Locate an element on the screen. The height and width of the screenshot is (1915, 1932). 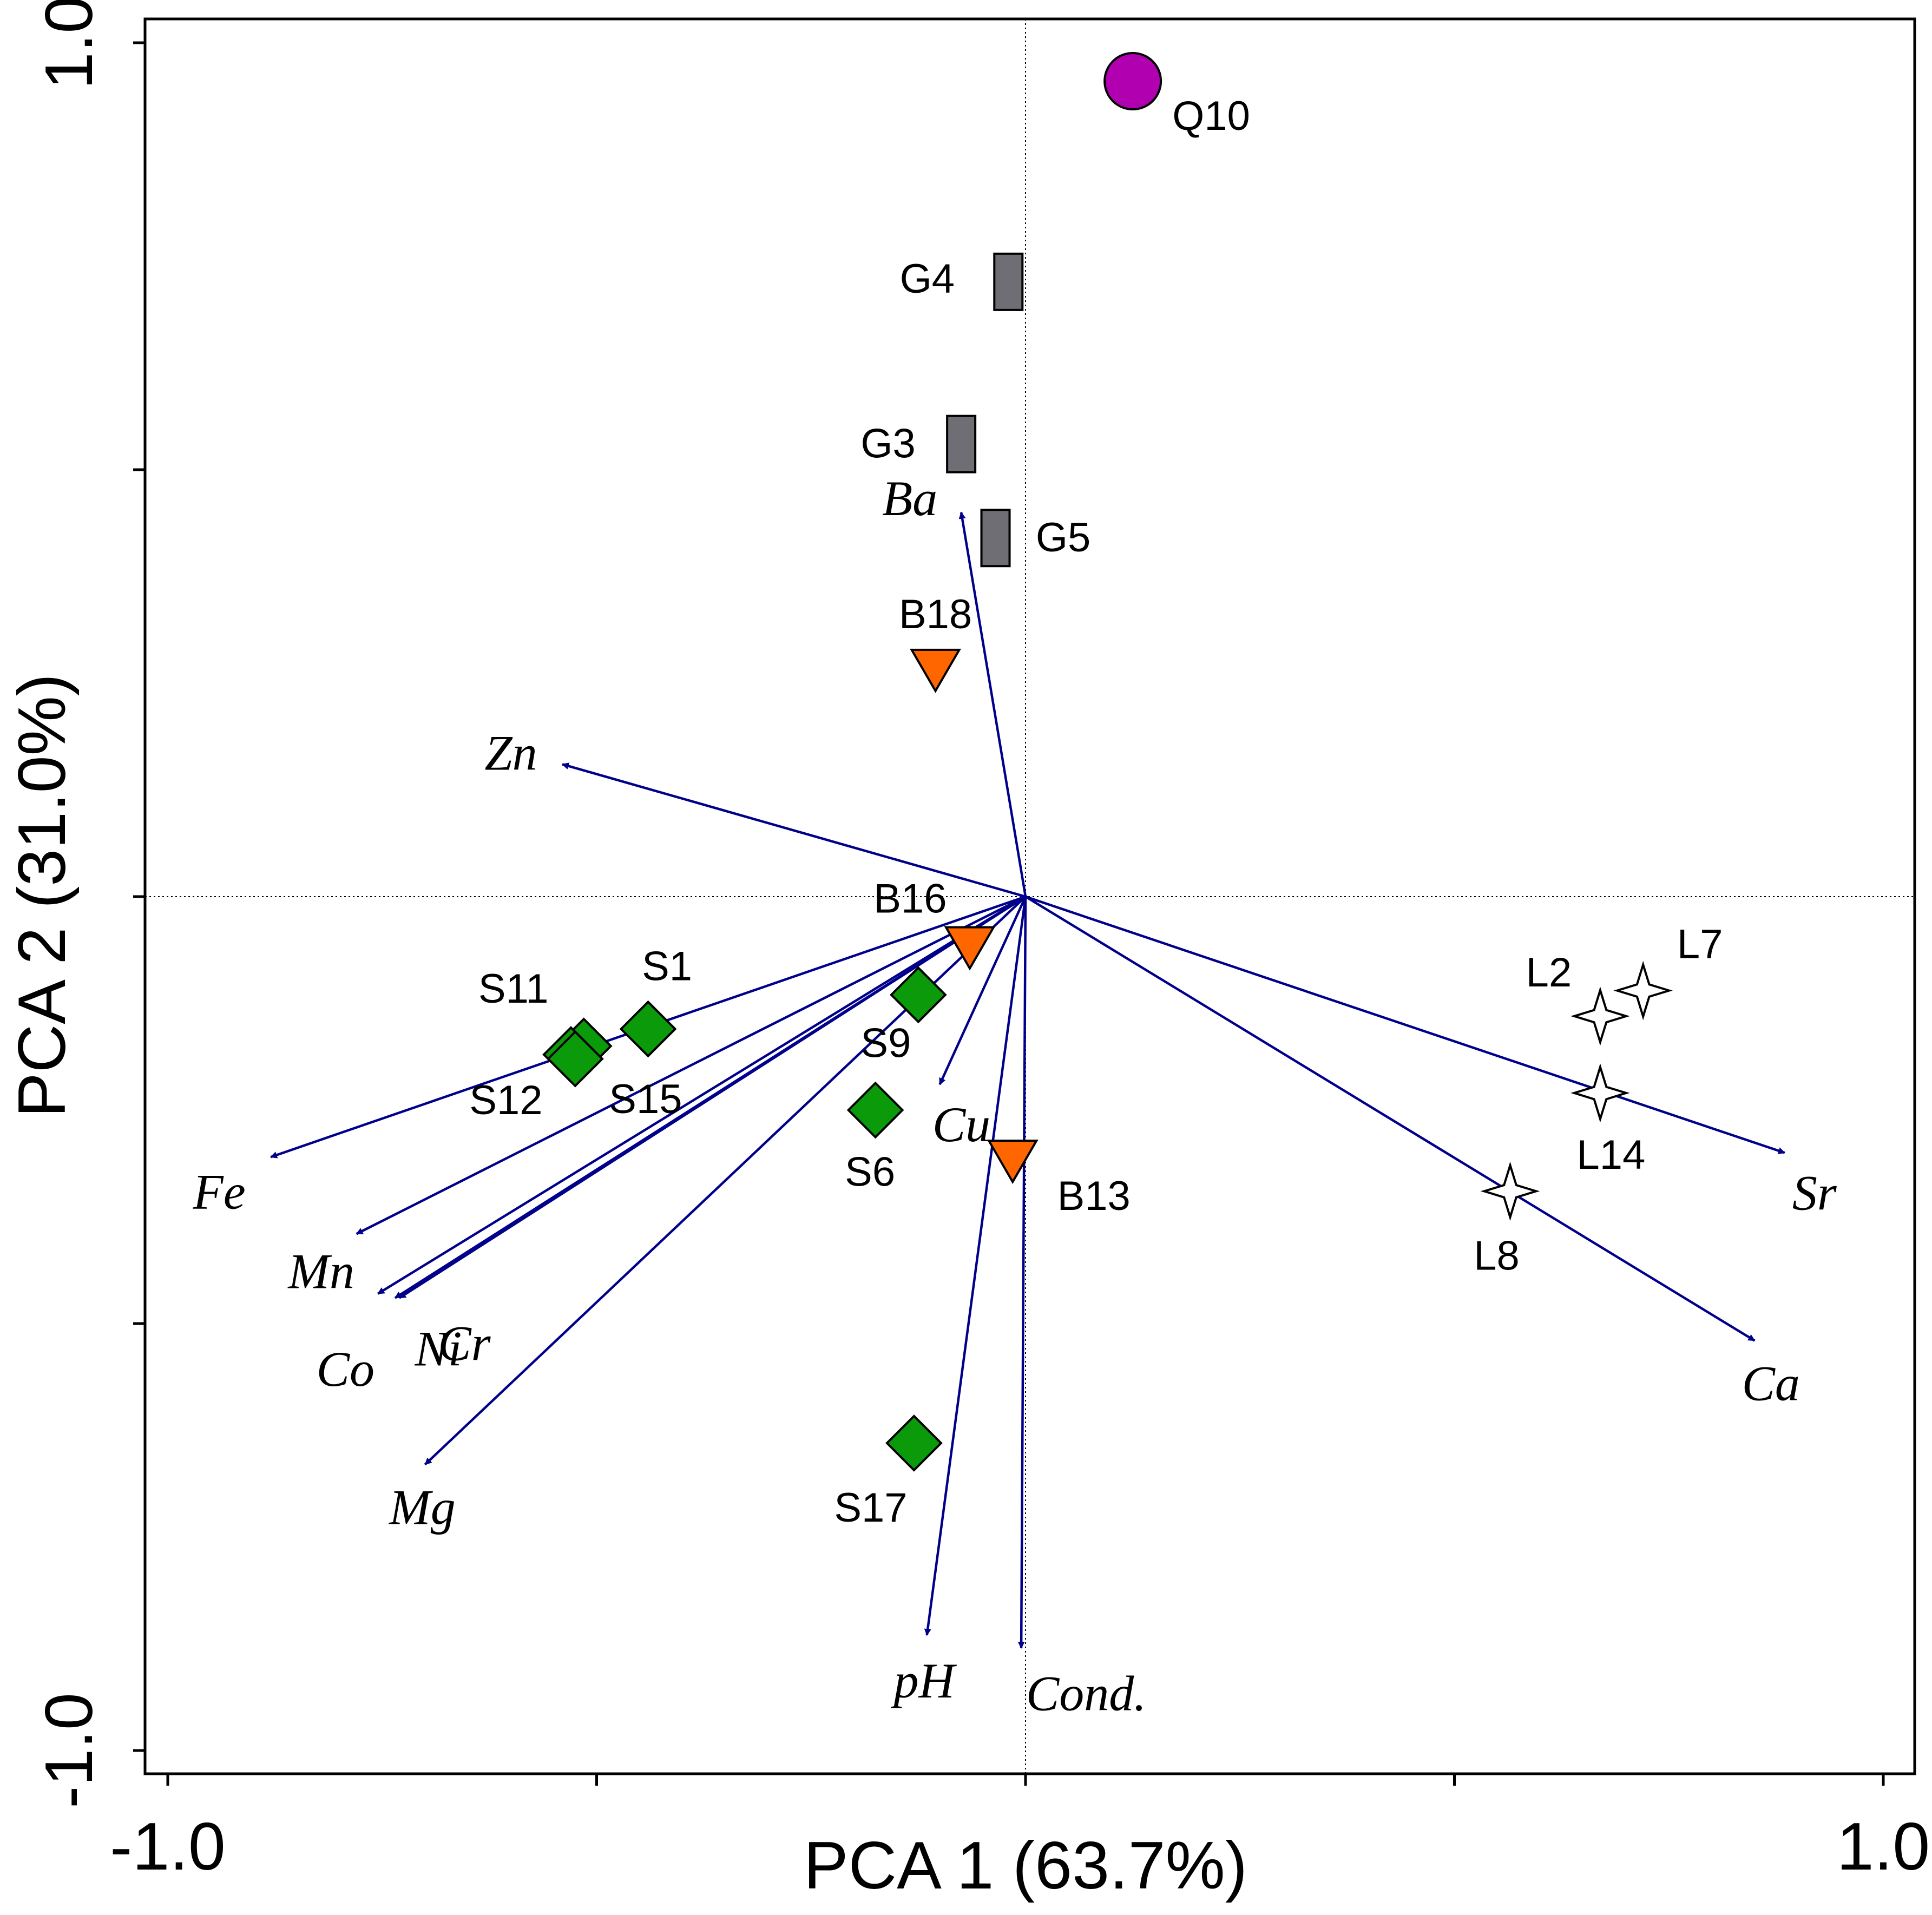
point-label-s9: S9 is located at coordinates (885, 1043).